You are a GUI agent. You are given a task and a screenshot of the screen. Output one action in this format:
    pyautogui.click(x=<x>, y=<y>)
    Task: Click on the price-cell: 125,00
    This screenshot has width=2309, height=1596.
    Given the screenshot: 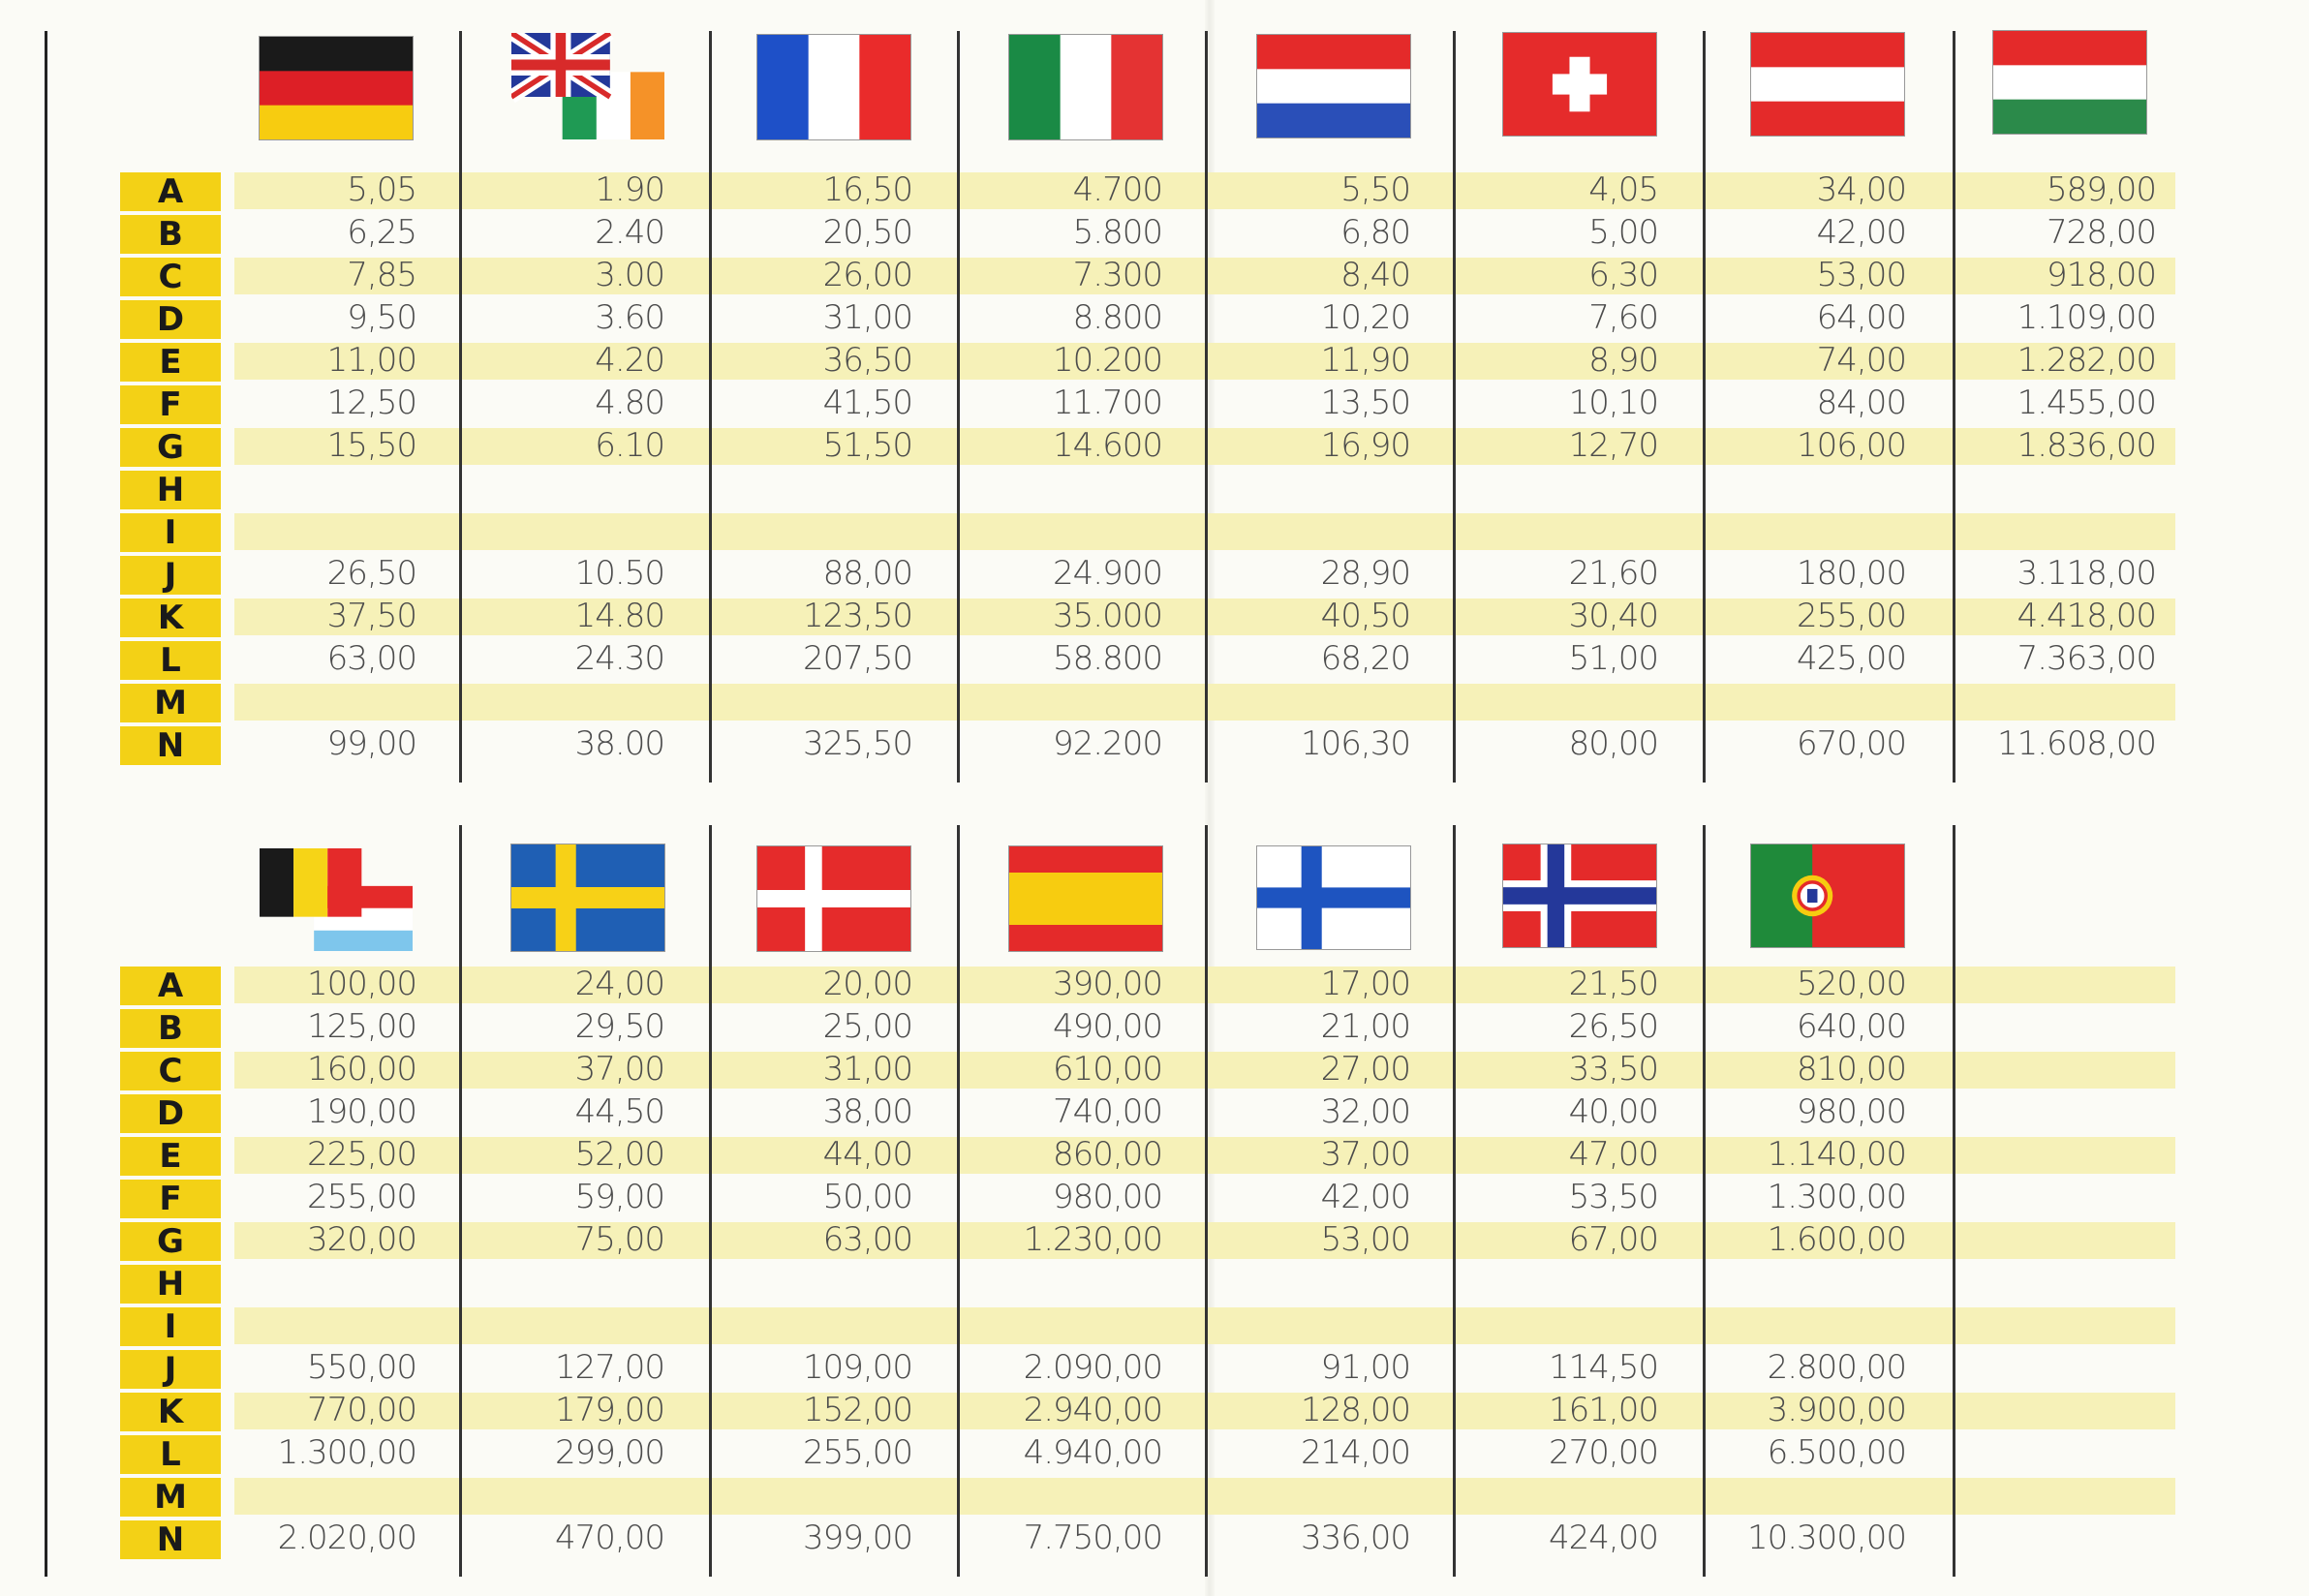 What is the action you would take?
    pyautogui.click(x=362, y=1026)
    